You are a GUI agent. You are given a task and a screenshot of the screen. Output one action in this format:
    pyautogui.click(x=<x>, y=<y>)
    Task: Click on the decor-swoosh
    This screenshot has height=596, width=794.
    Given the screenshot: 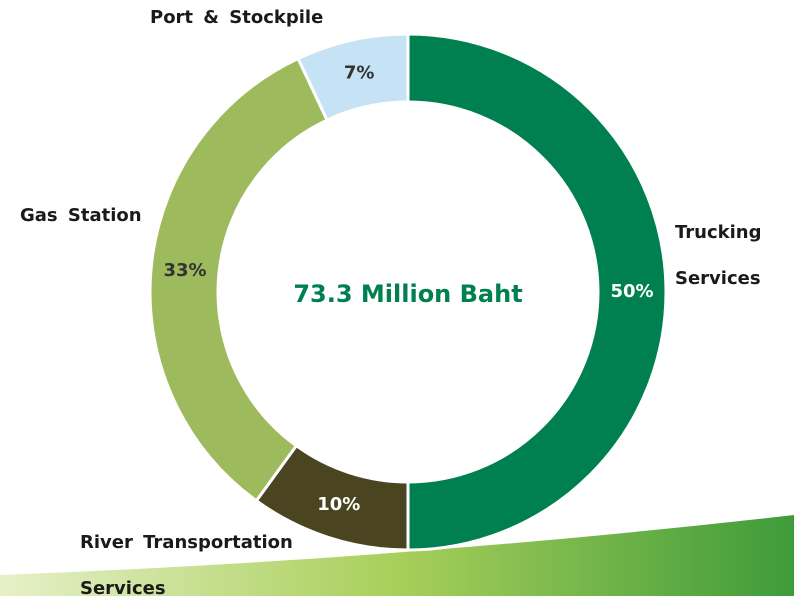 What is the action you would take?
    pyautogui.click(x=397, y=555)
    